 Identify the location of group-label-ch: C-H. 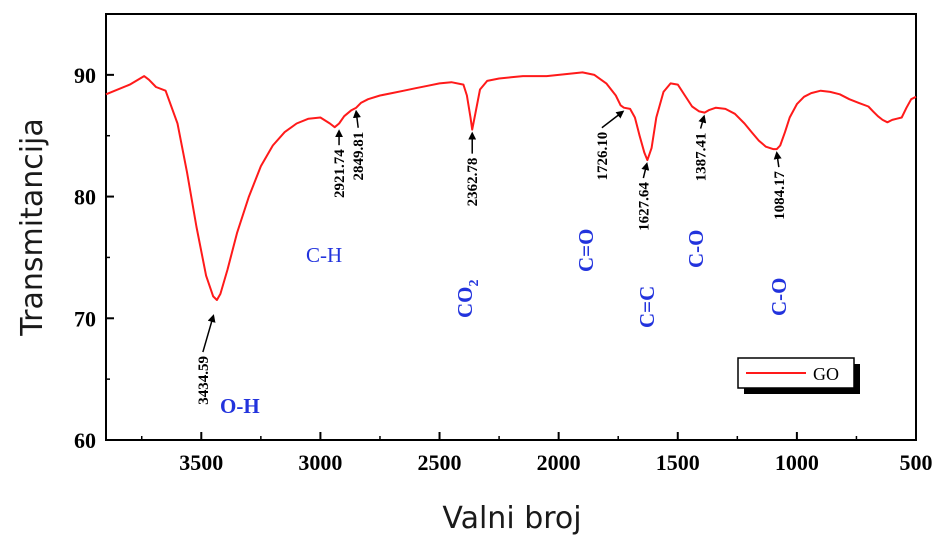
(324, 255).